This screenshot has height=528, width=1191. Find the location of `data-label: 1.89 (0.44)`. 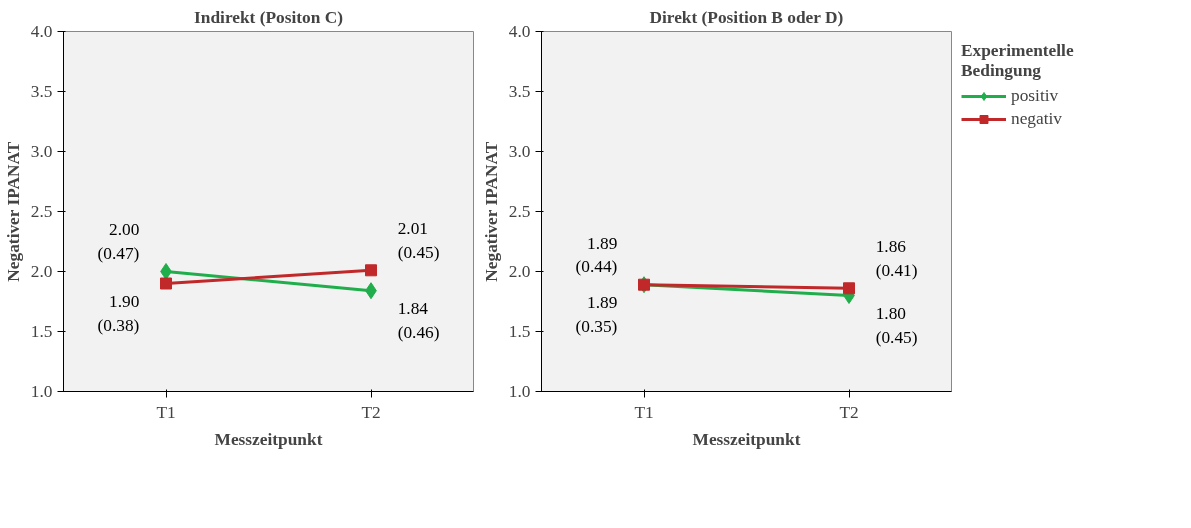

data-label: 1.89 (0.44) is located at coordinates (596, 255).